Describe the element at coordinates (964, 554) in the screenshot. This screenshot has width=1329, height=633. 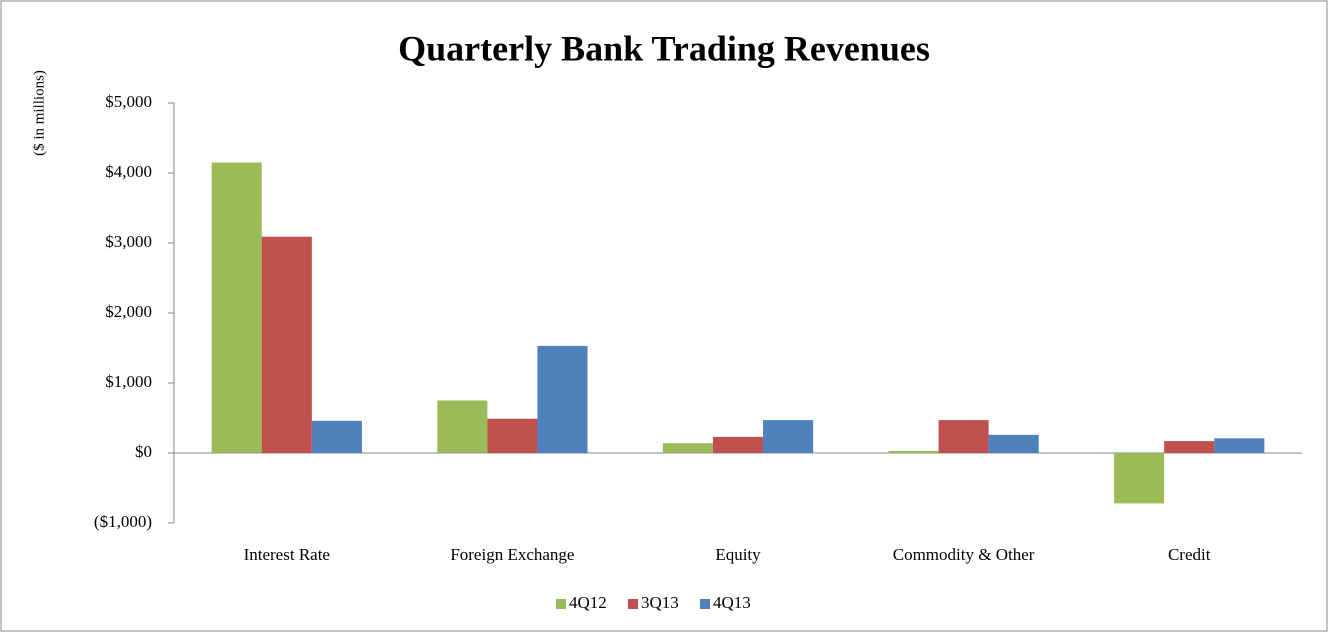
I see `x-tick-label: Commodity & Other` at that location.